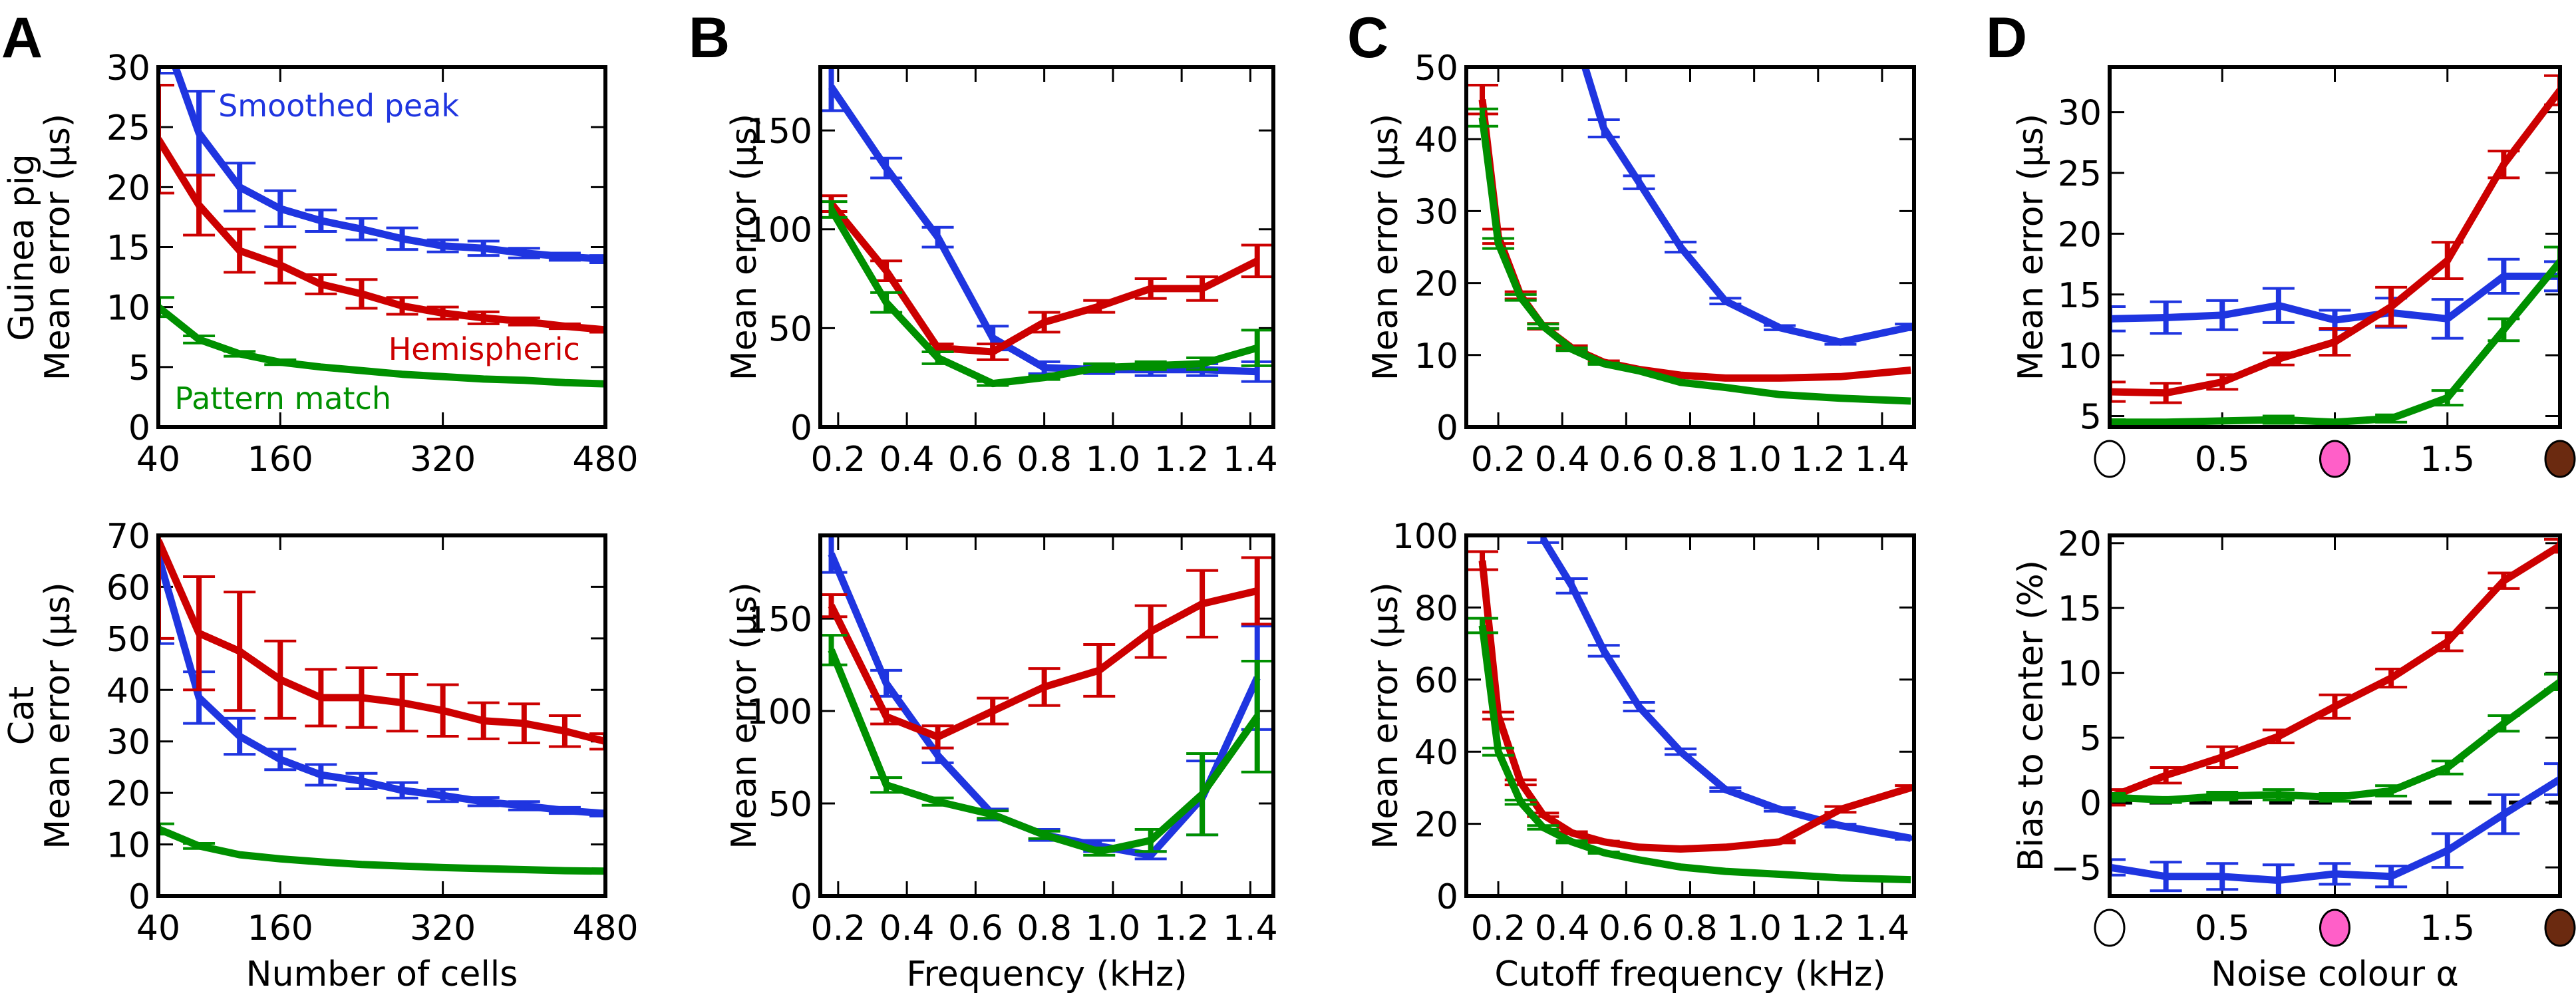 Image resolution: width=2576 pixels, height=993 pixels. What do you see at coordinates (338, 106) in the screenshot?
I see `series-annotation-smoothed-peak: Smoothed peak` at bounding box center [338, 106].